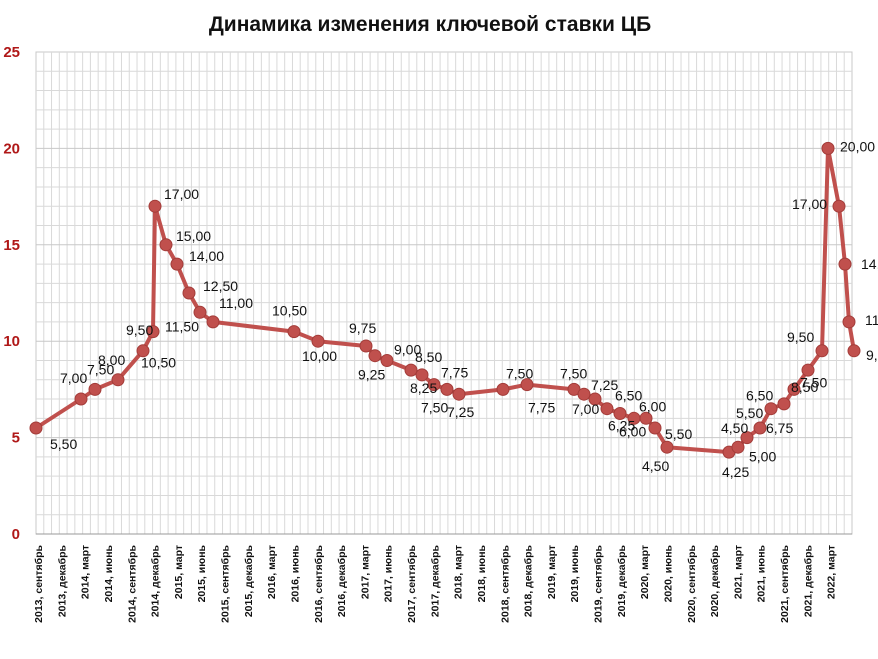 The image size is (878, 659). What do you see at coordinates (319, 356) in the screenshot?
I see `data-label: 10,00` at bounding box center [319, 356].